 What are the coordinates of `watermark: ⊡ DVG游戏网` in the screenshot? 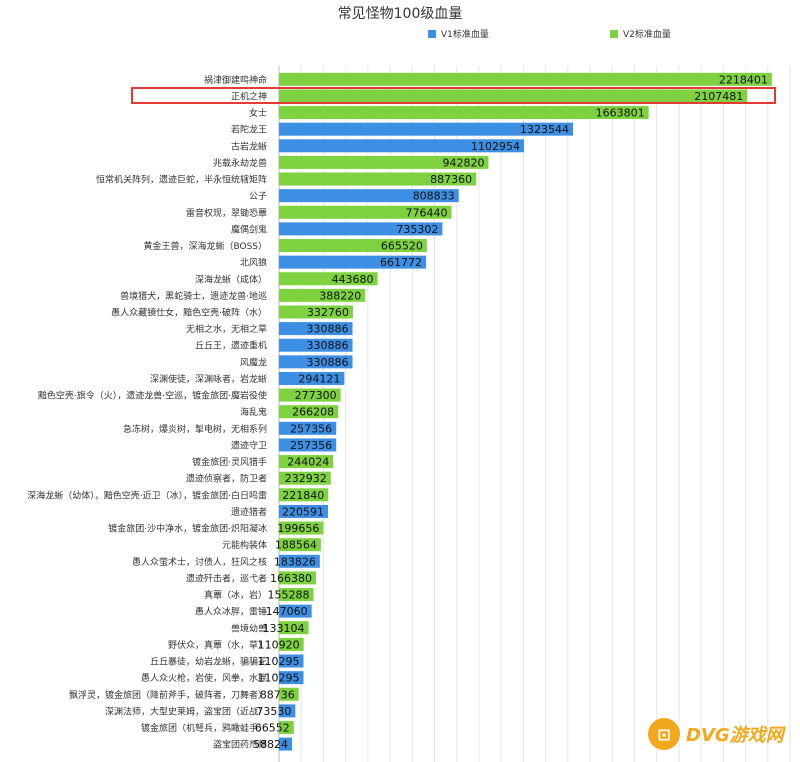 It's located at (716, 734).